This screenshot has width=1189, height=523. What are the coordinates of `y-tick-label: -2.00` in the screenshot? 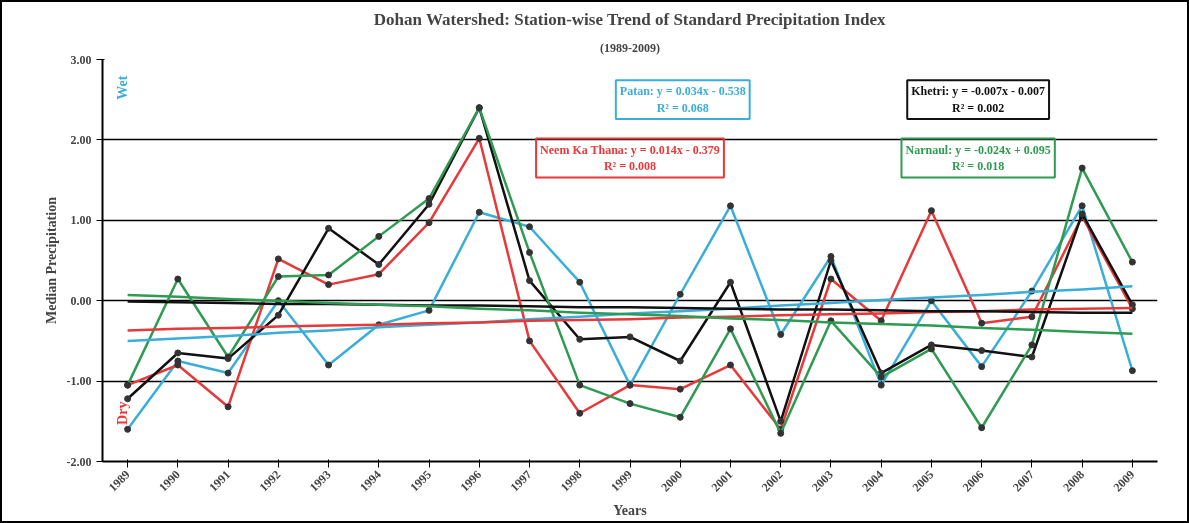 It's located at (79, 461).